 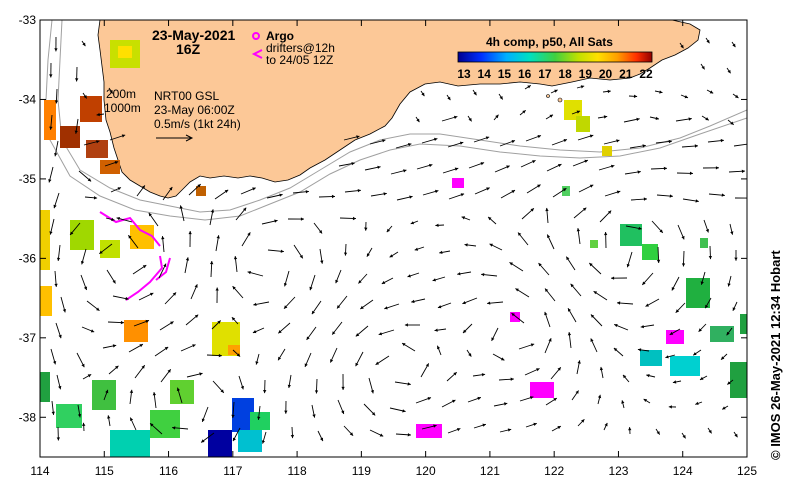 What do you see at coordinates (28, 338) in the screenshot?
I see `lat-tick-label: -37` at bounding box center [28, 338].